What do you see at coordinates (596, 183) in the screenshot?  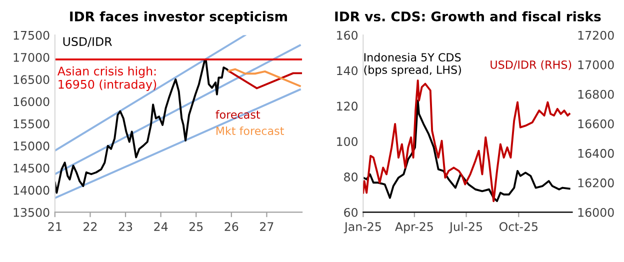 I see `y2-tick-label: 16200` at bounding box center [596, 183].